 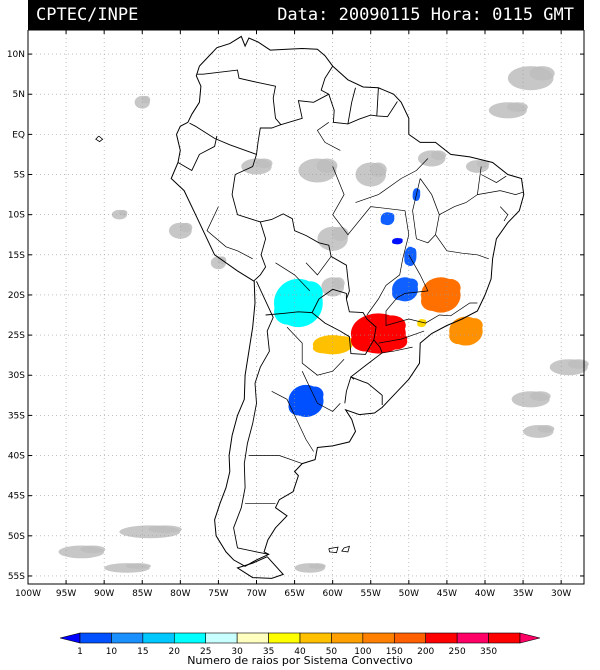 I want to click on color-legend: 1 10 15 20 25 30 35 40 50 100 150 200 250 350, so click(x=300, y=644).